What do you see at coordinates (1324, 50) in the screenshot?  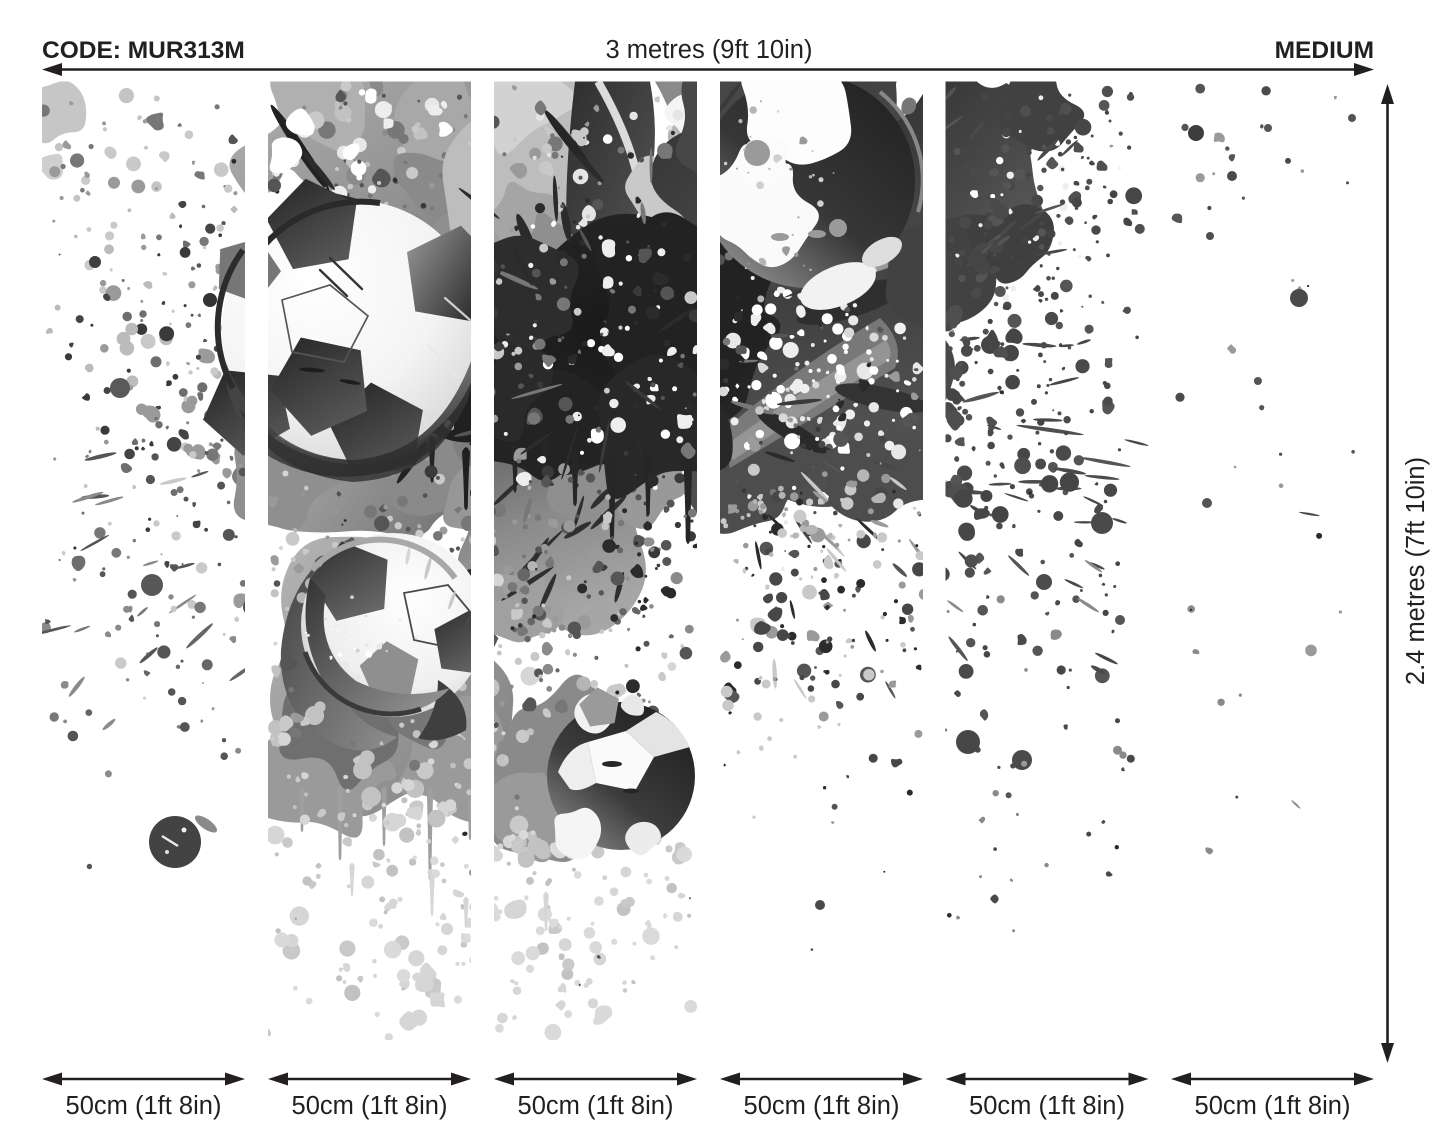 I see `svg-text: MEDIUM` at bounding box center [1324, 50].